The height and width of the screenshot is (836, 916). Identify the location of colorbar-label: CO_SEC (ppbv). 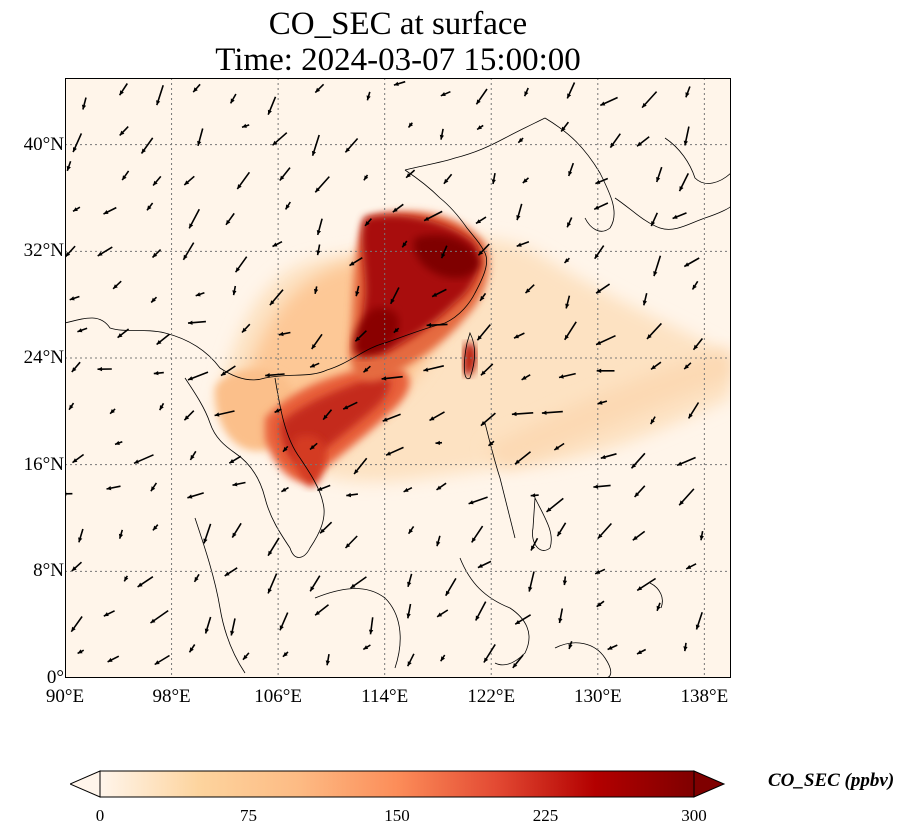
(831, 780).